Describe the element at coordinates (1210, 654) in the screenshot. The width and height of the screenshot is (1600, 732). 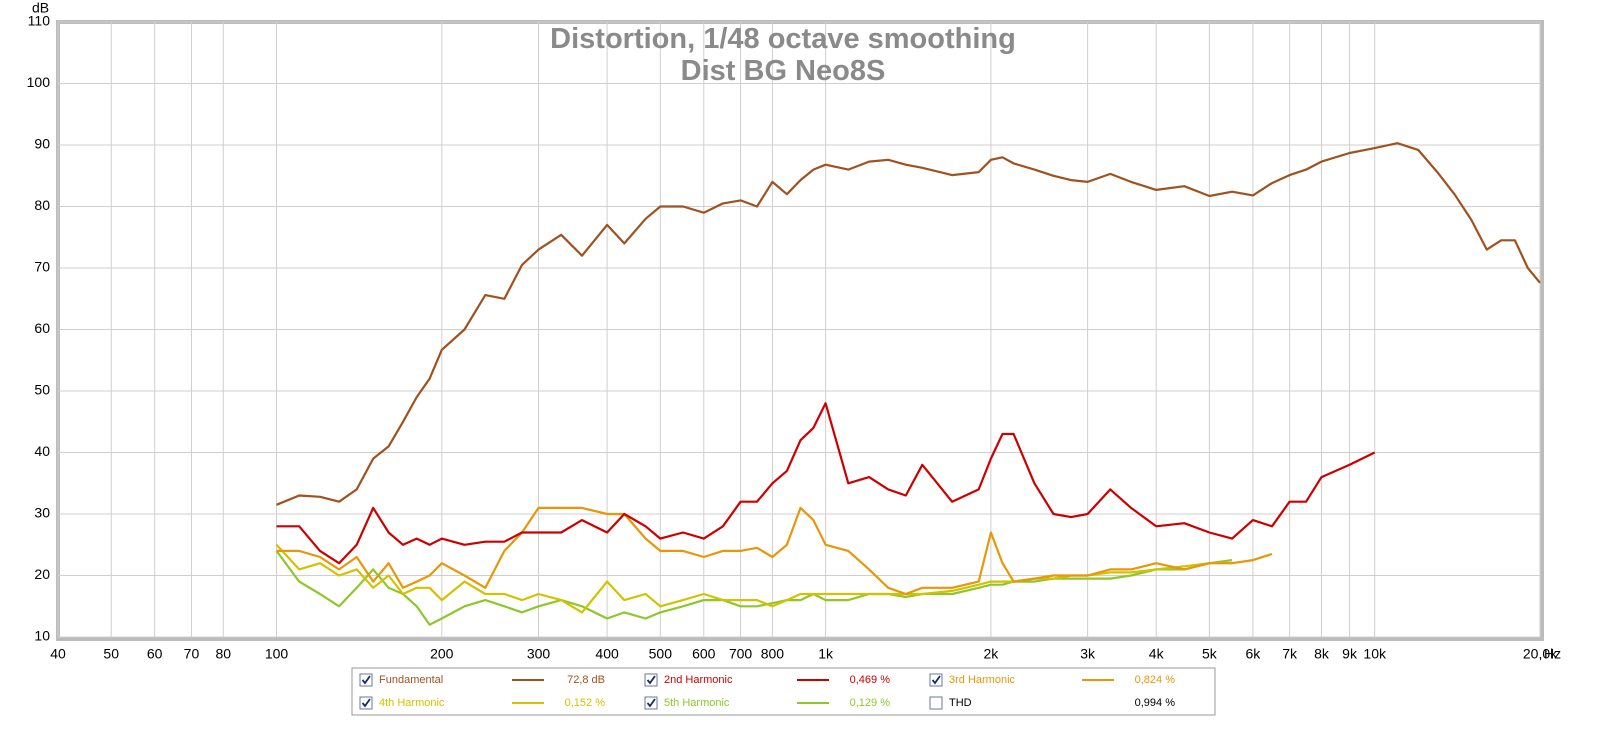
I see `x-tick-label: 5k` at that location.